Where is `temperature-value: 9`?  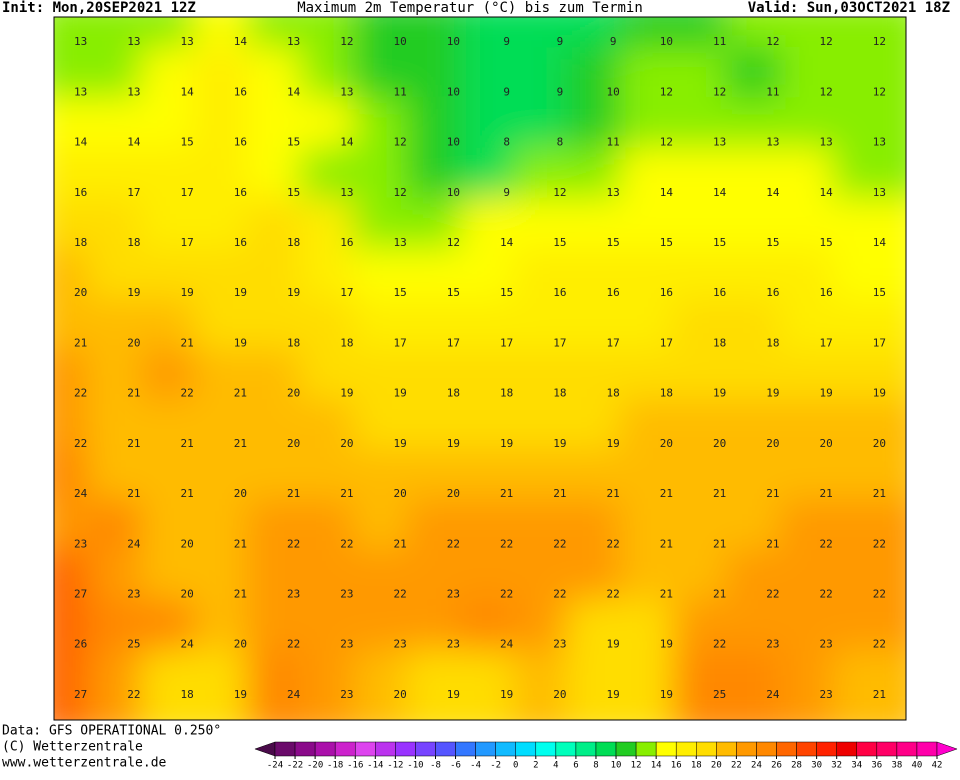
temperature-value: 9 is located at coordinates (560, 41).